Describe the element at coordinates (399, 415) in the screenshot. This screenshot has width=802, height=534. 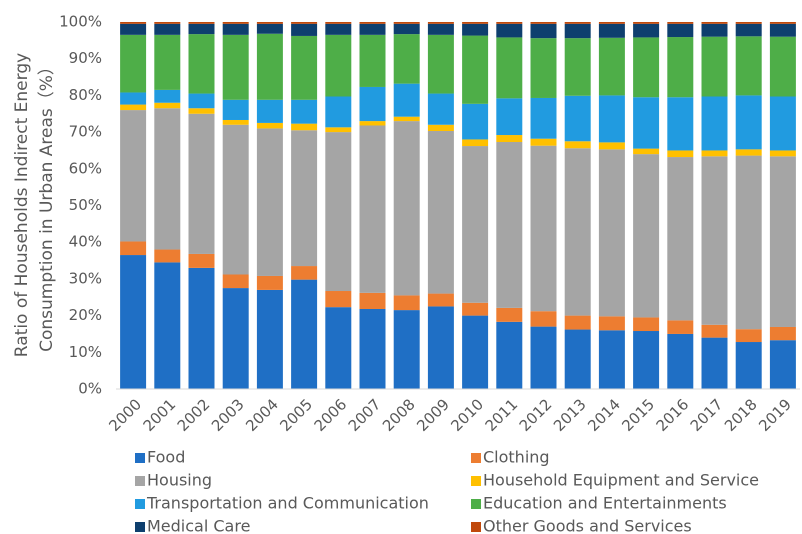
I see `x-tick-label: 2008` at that location.